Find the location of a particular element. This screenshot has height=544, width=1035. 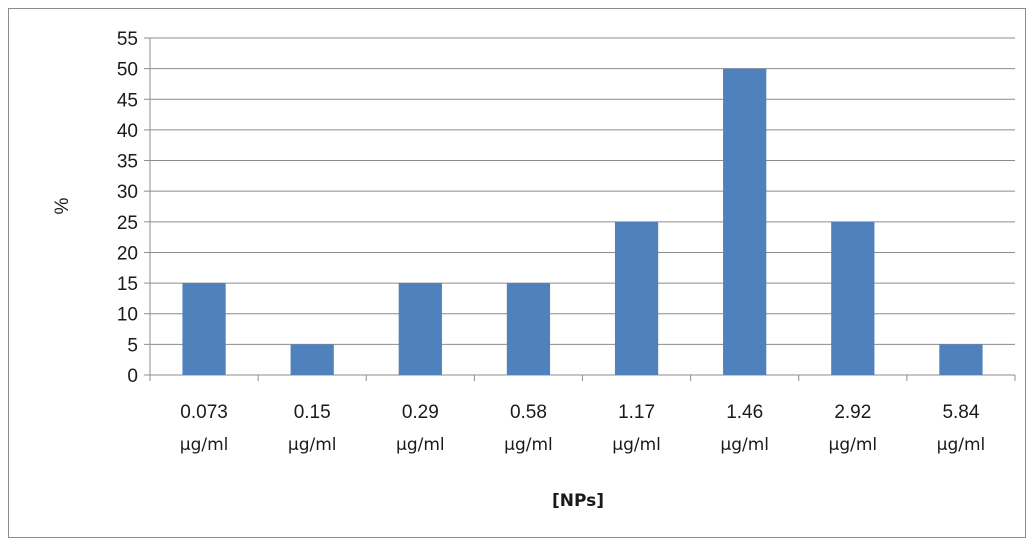

x-tick-label: 1.46 is located at coordinates (744, 412).